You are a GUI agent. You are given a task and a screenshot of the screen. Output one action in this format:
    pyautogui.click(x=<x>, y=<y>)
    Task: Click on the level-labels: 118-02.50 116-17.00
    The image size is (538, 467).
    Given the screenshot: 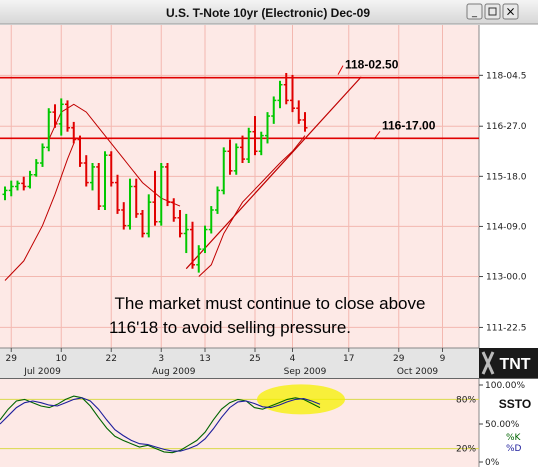 What is the action you would take?
    pyautogui.click(x=386, y=99)
    